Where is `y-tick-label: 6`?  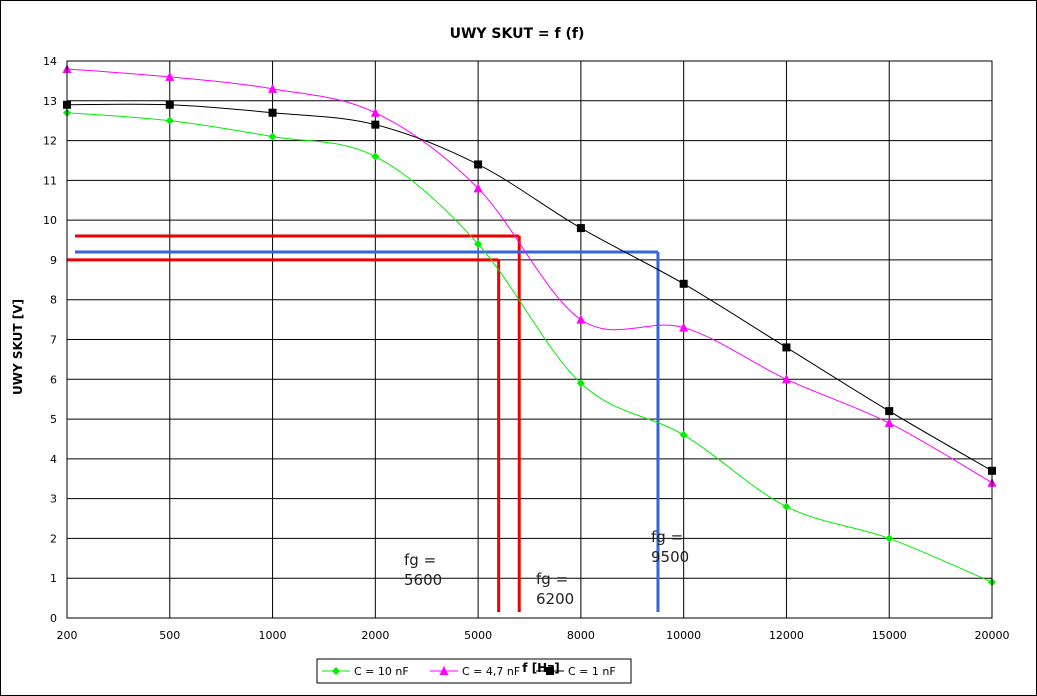 y-tick-label: 6 is located at coordinates (53, 379).